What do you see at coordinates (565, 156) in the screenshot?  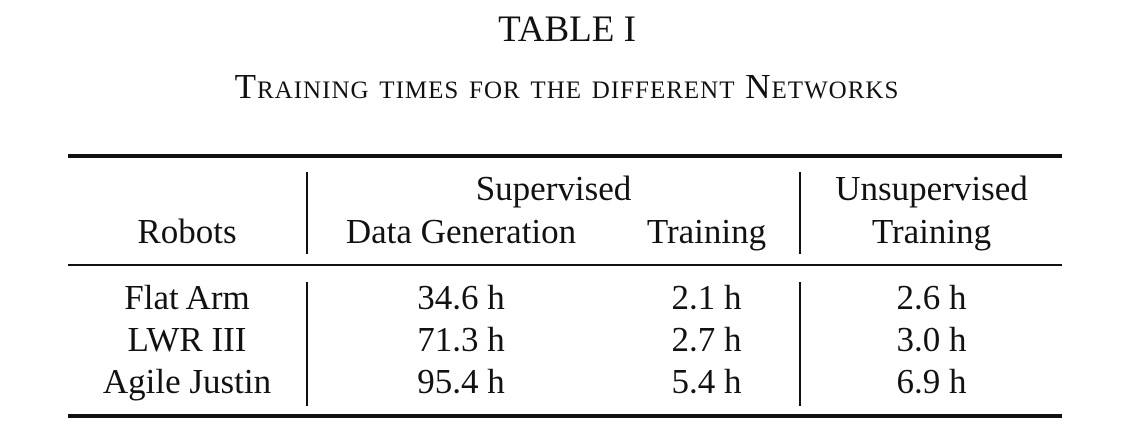 I see `top-rule` at bounding box center [565, 156].